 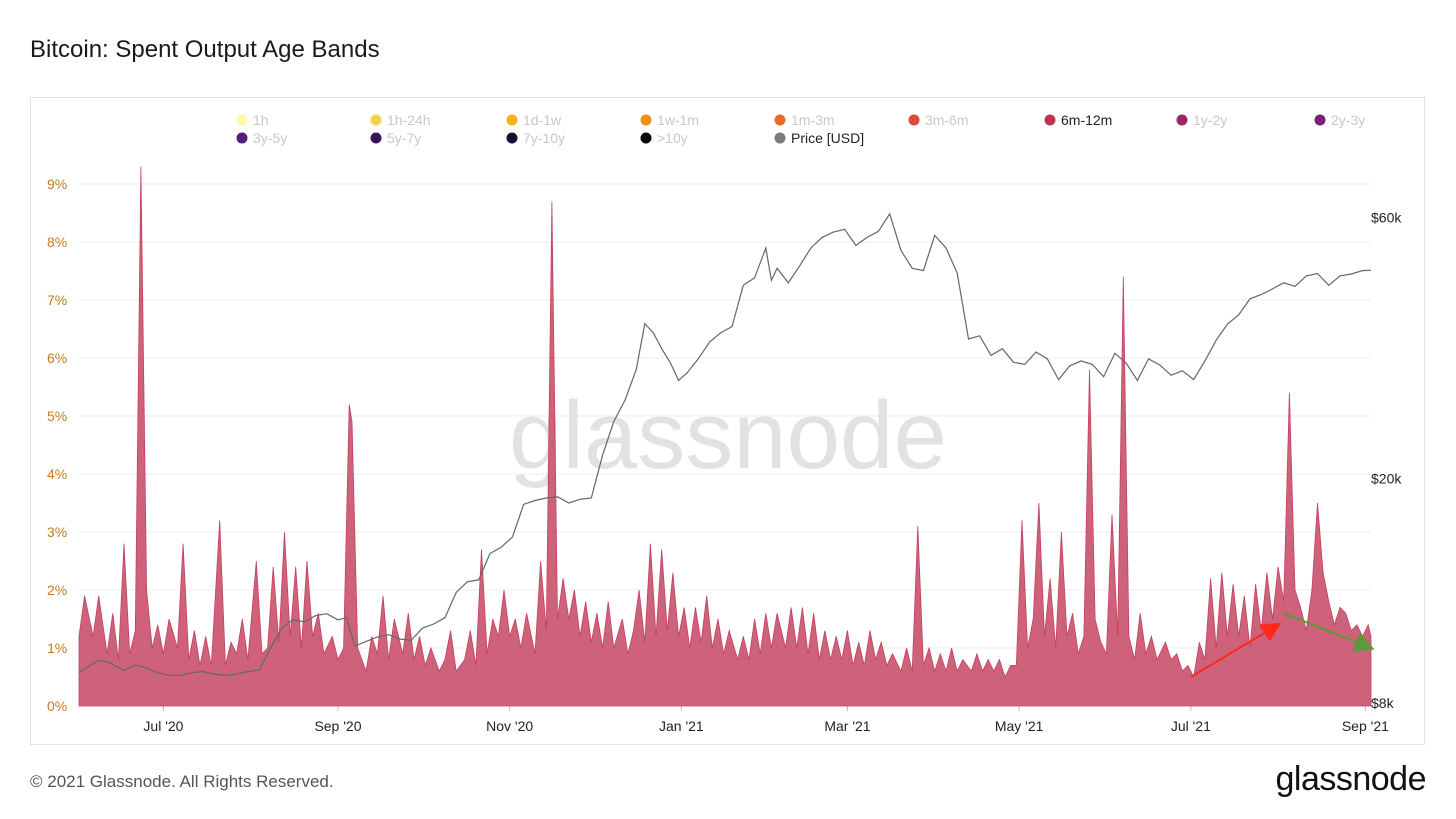 I want to click on x-axis-tick: Nov '20, so click(x=509, y=726).